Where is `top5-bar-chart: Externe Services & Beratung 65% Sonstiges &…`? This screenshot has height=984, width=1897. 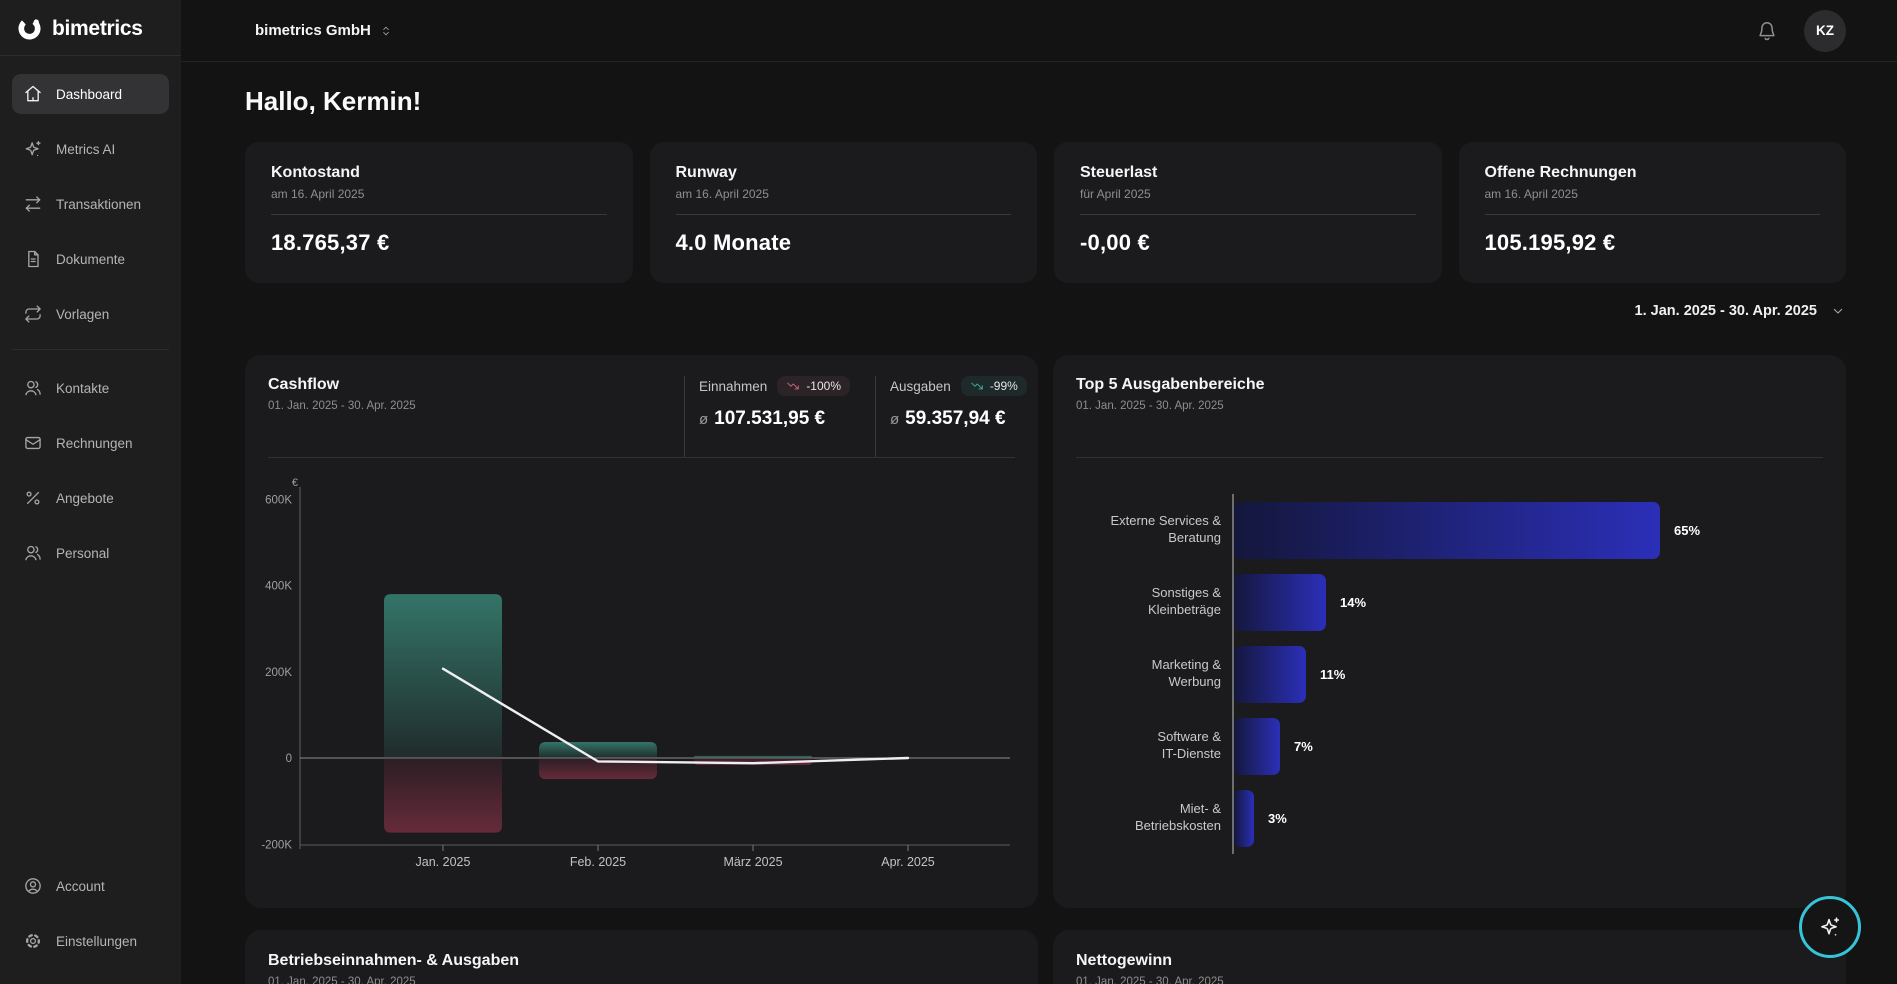 top5-bar-chart: Externe Services & Beratung 65% Sonstiges &… is located at coordinates (1449, 674).